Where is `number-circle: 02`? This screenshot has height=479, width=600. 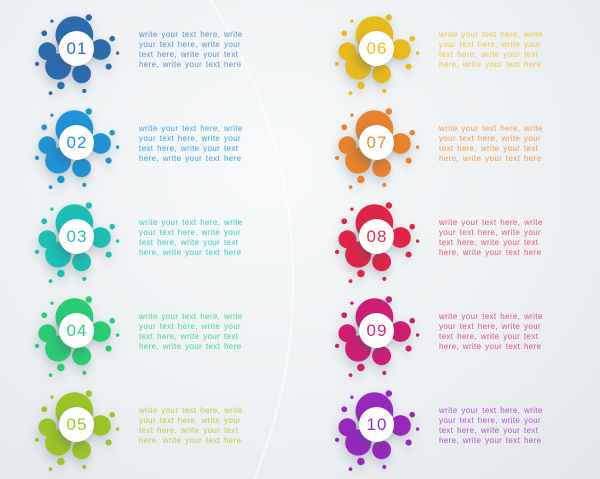 number-circle: 02 is located at coordinates (76, 142).